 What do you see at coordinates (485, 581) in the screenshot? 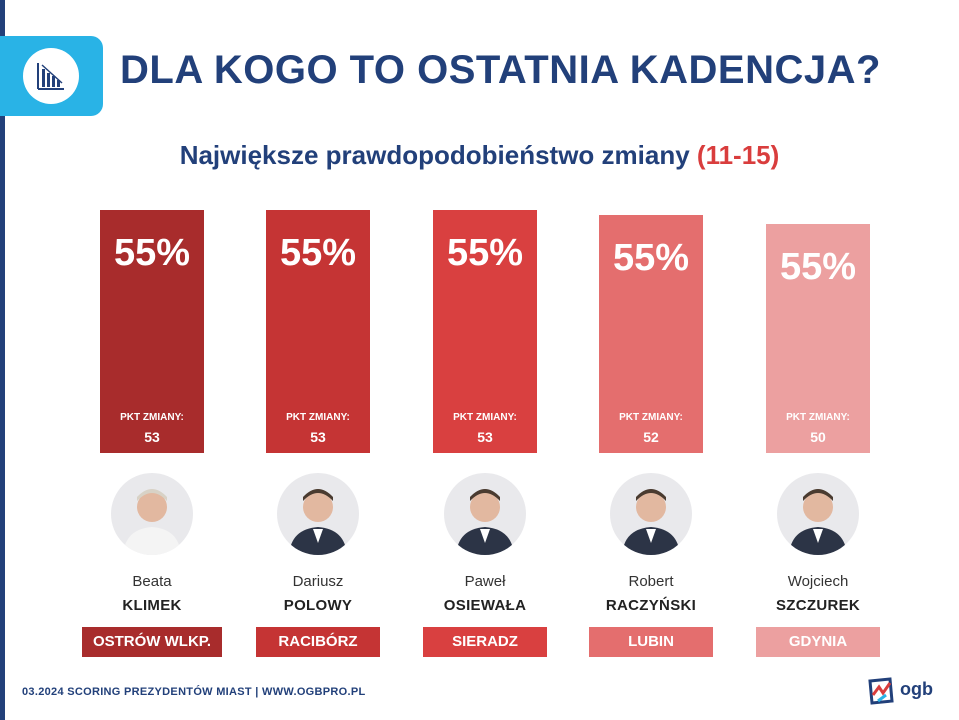
I see `first-name: Paweł` at bounding box center [485, 581].